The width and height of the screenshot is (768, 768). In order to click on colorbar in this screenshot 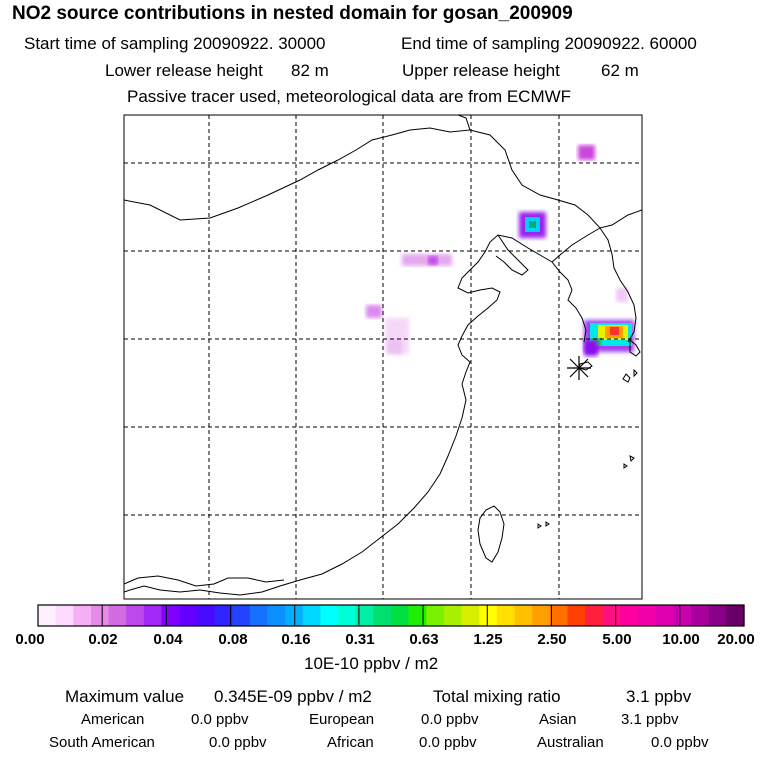, I will do `click(391, 615)`.